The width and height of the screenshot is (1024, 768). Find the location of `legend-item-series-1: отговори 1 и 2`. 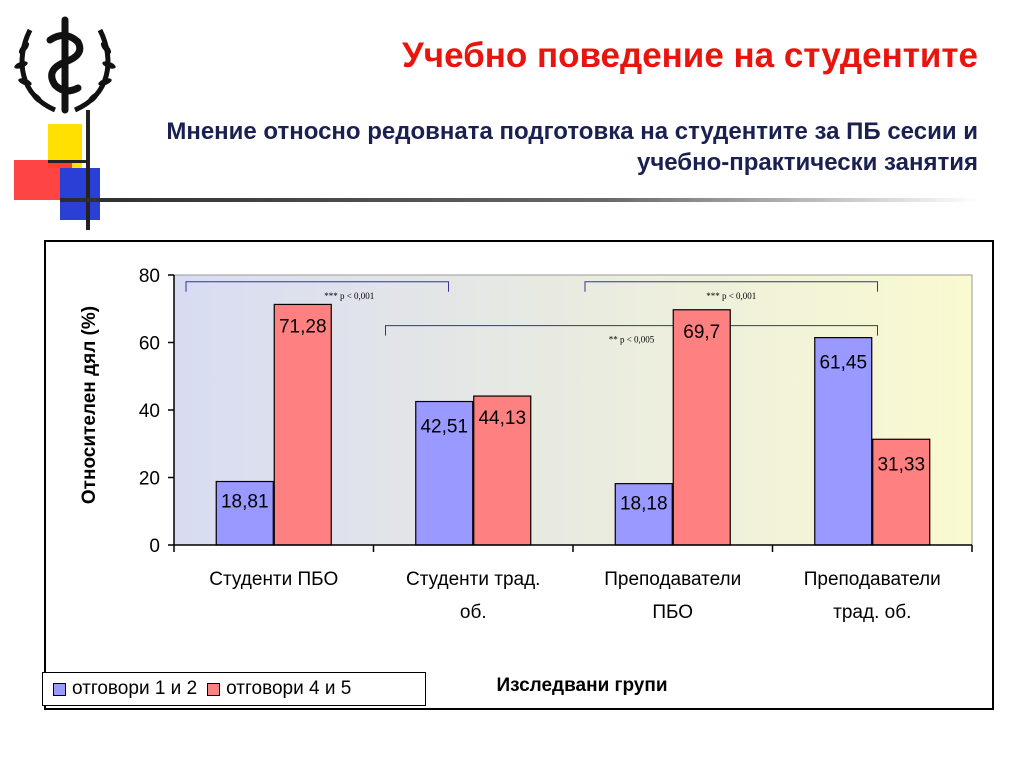

legend-item-series-1: отговори 1 и 2 is located at coordinates (125, 689).